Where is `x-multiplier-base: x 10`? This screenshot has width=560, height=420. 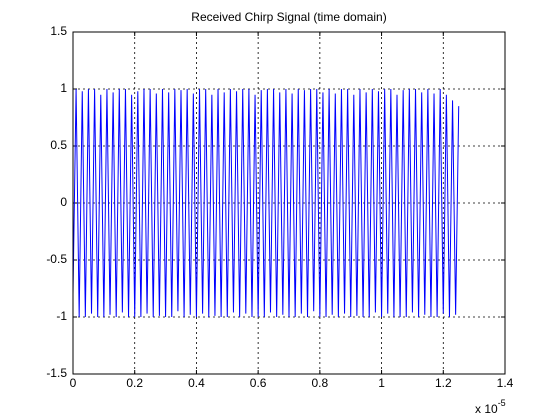
x-multiplier-base: x 10 is located at coordinates (486, 409).